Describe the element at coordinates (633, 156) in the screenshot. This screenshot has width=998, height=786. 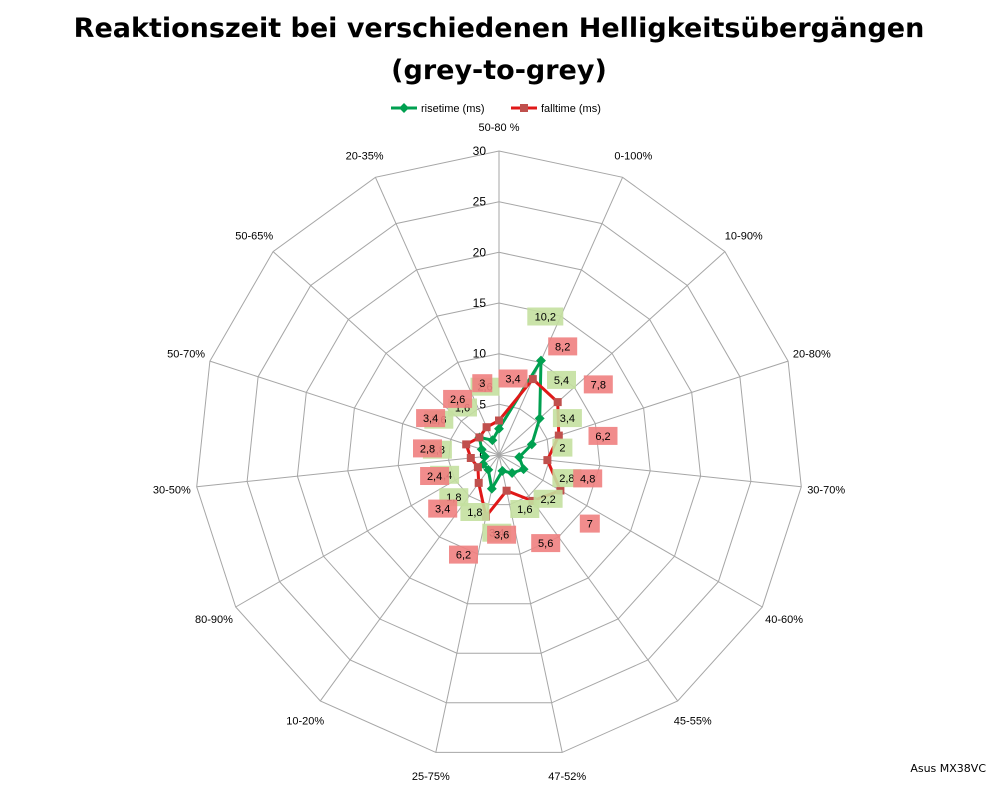
I see `category-label: 0-100%` at that location.